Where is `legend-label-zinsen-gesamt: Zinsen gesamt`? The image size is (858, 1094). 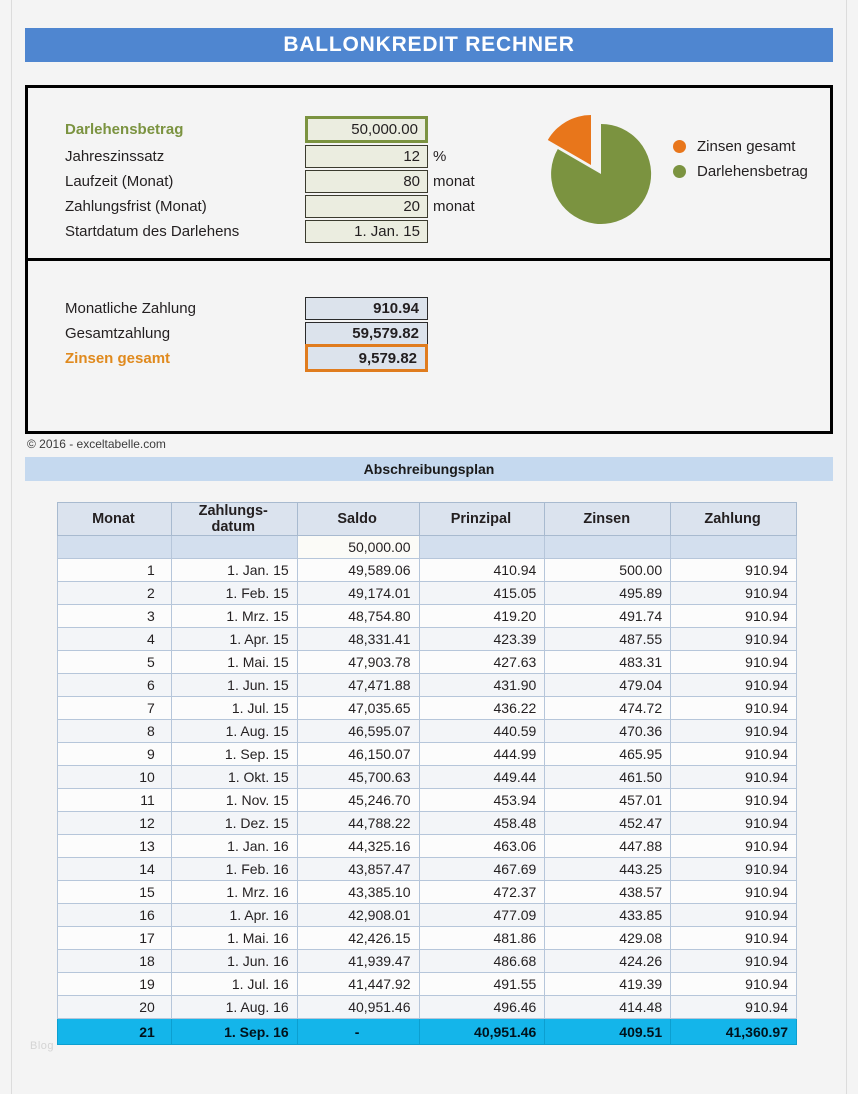 legend-label-zinsen-gesamt: Zinsen gesamt is located at coordinates (746, 146).